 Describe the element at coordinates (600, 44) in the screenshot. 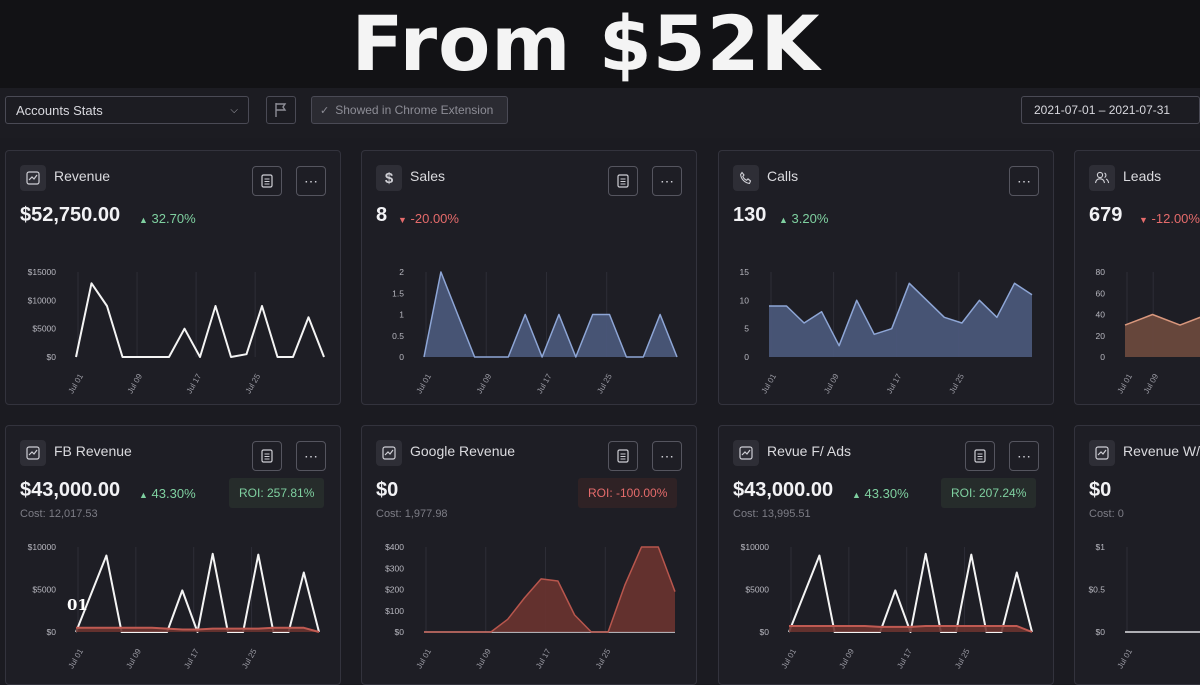

I see `title-banner: From $52K` at that location.